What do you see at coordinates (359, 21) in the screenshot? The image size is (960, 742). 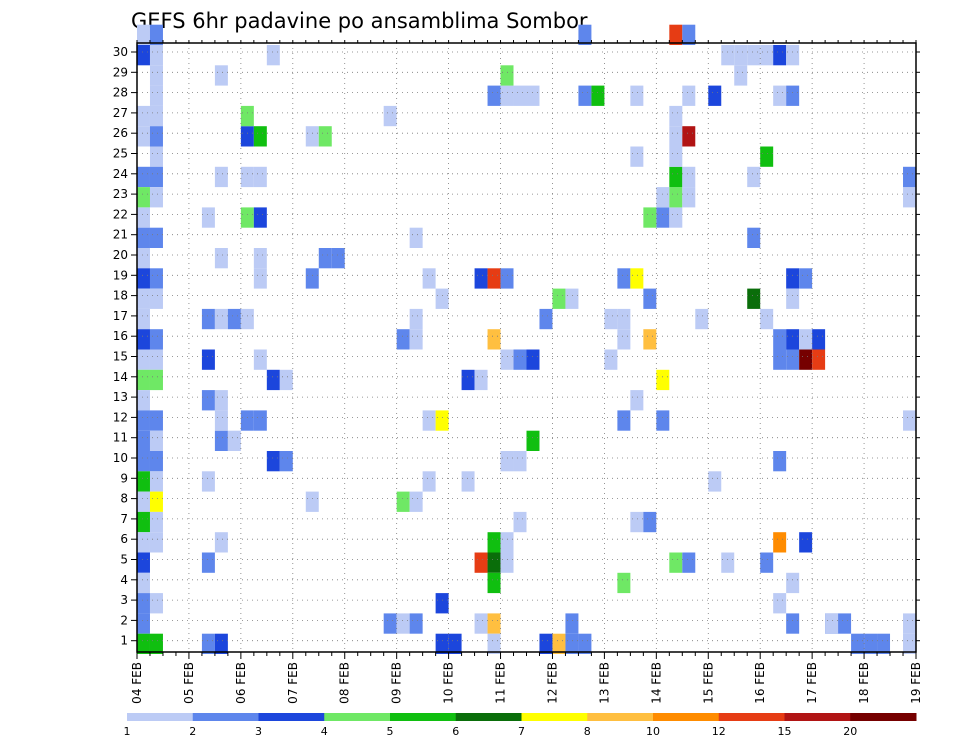 I see `chart-title: GEFS 6hr padavine po ansamblima Sombor` at bounding box center [359, 21].